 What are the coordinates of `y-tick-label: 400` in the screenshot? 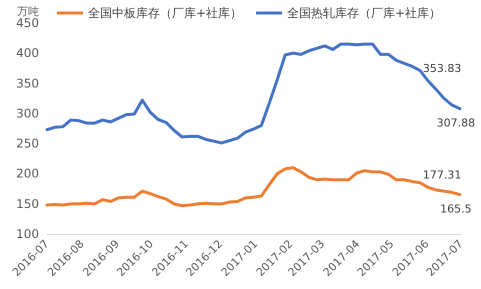 It's located at (27, 53).